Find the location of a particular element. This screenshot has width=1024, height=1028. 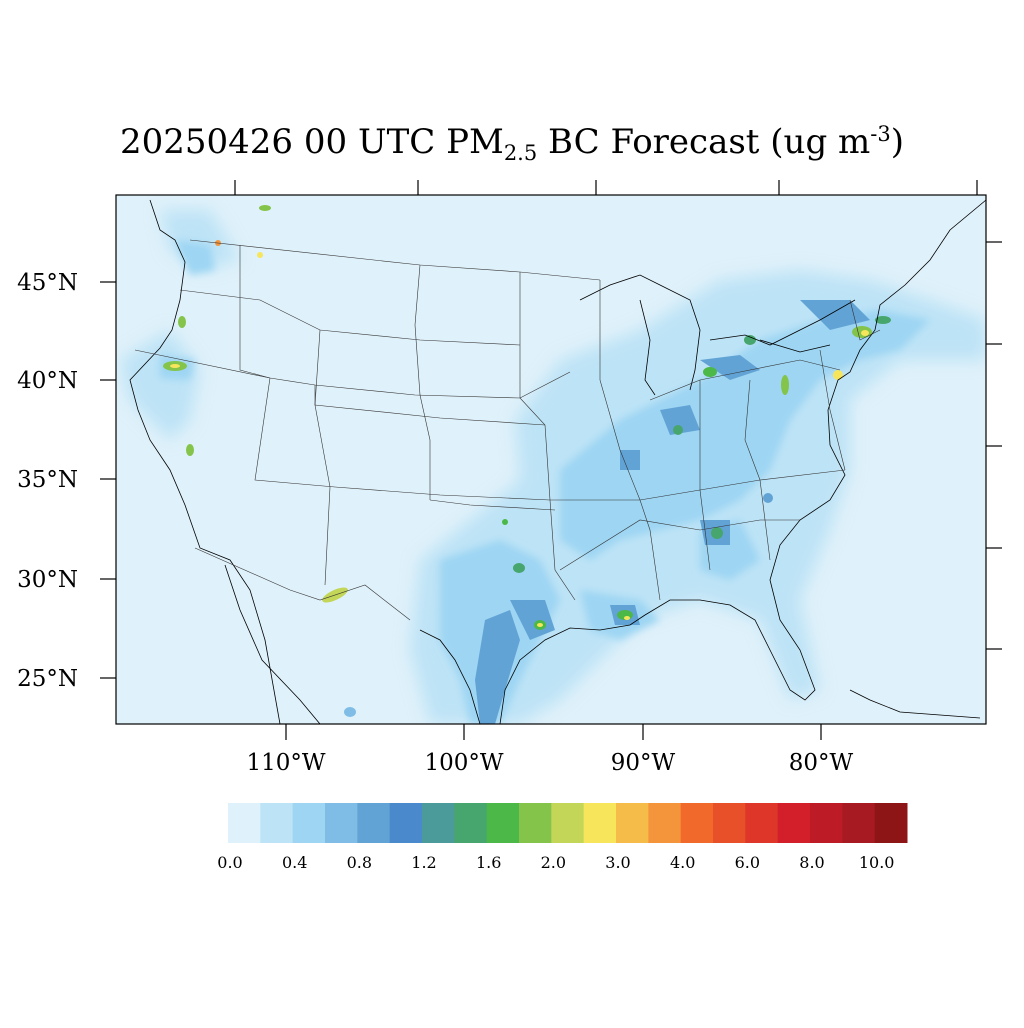

longitude-labels: 110°W 100°W 90°W 80°W is located at coordinates (549, 763).